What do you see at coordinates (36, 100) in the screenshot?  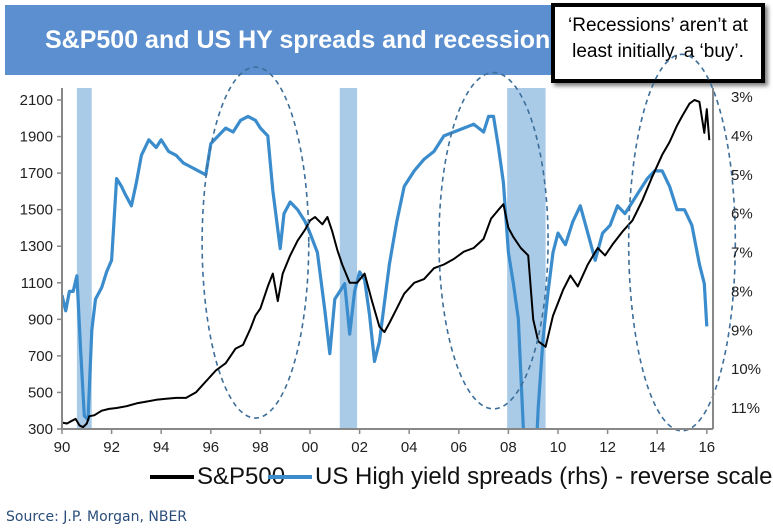 I see `y-left-tick-label: 2100` at bounding box center [36, 100].